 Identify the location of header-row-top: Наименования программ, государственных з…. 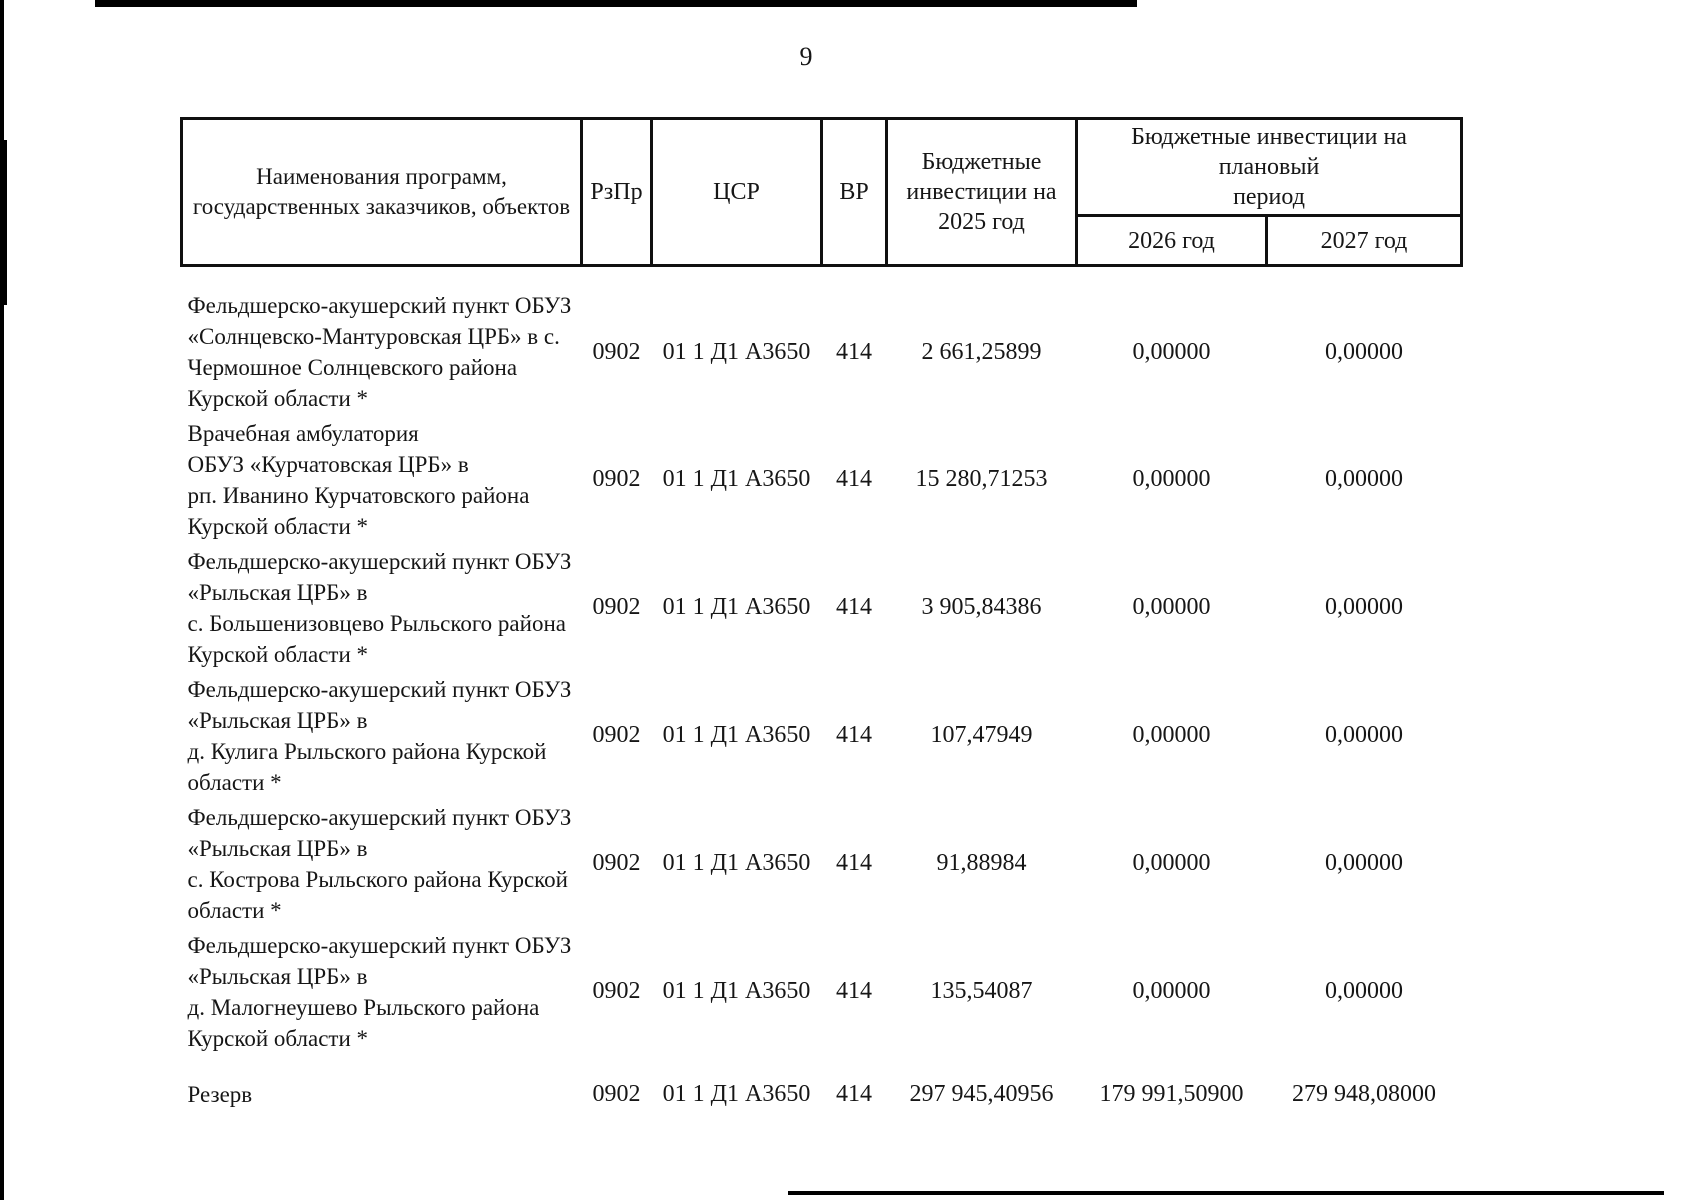
(821, 192).